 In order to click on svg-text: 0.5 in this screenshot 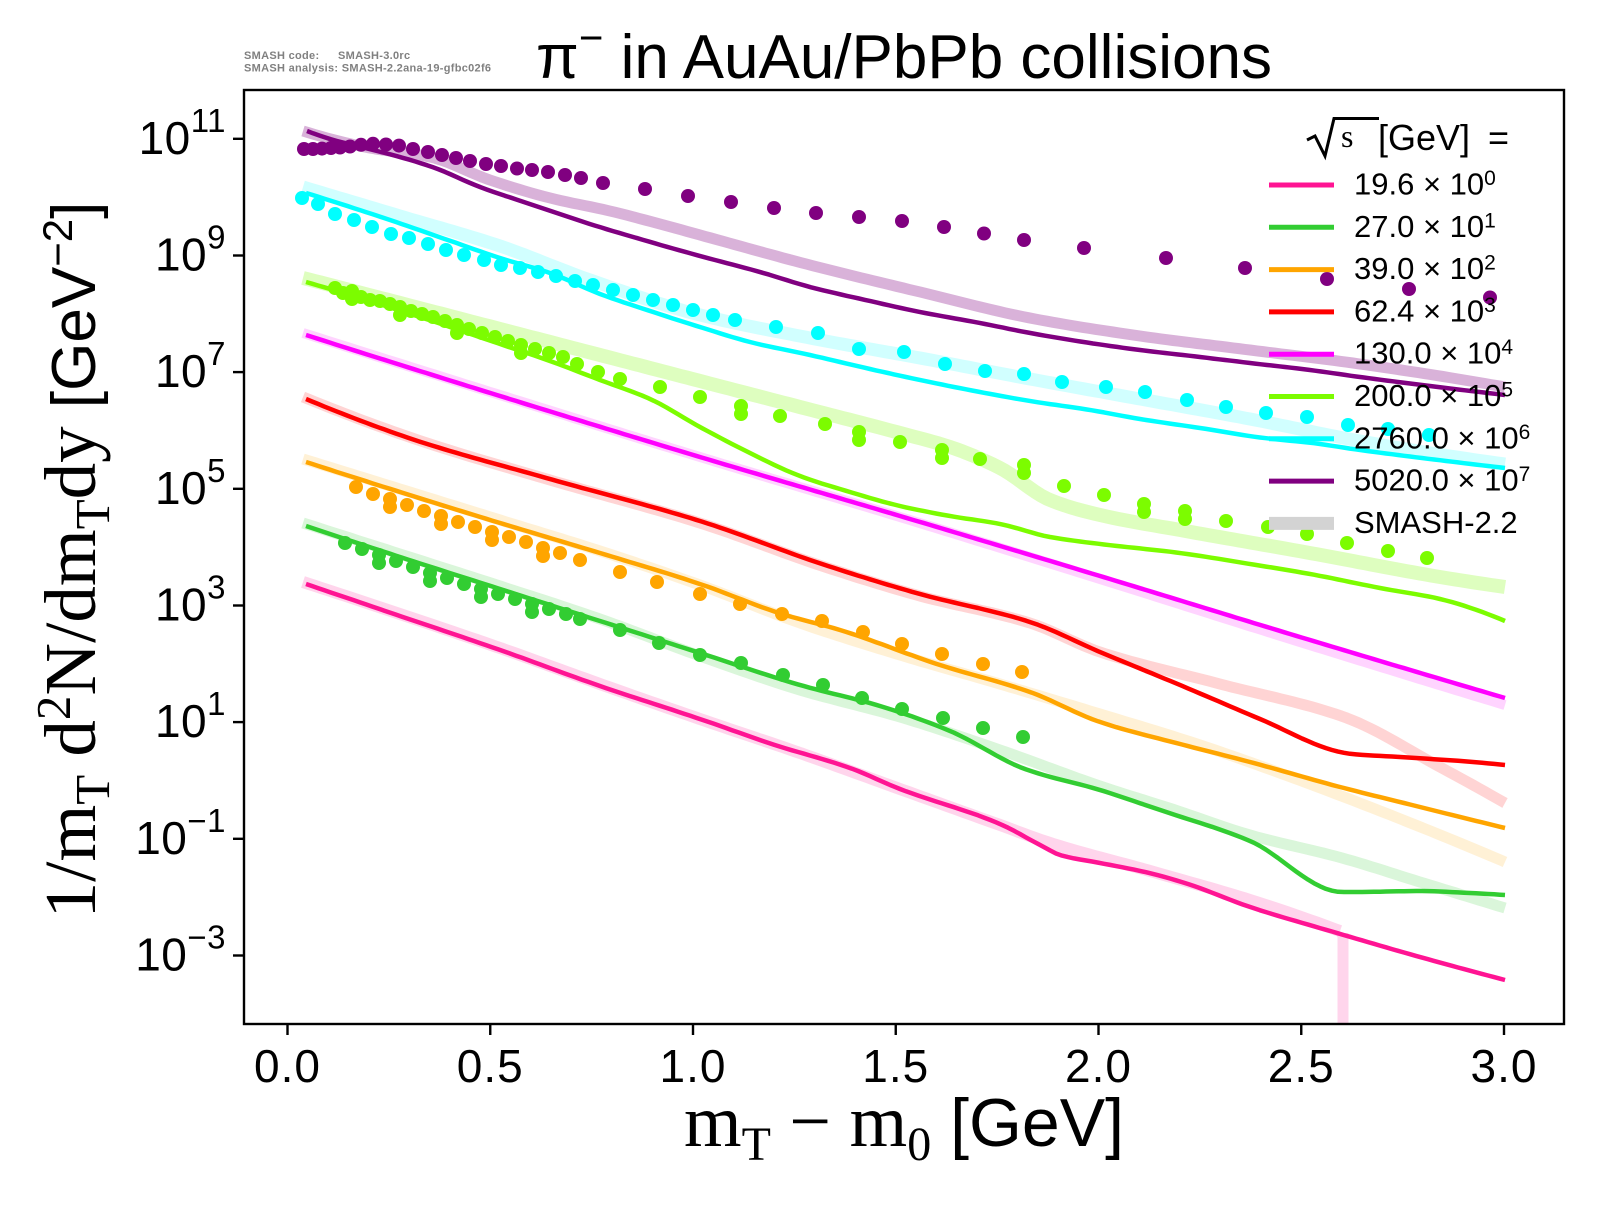, I will do `click(490, 1066)`.